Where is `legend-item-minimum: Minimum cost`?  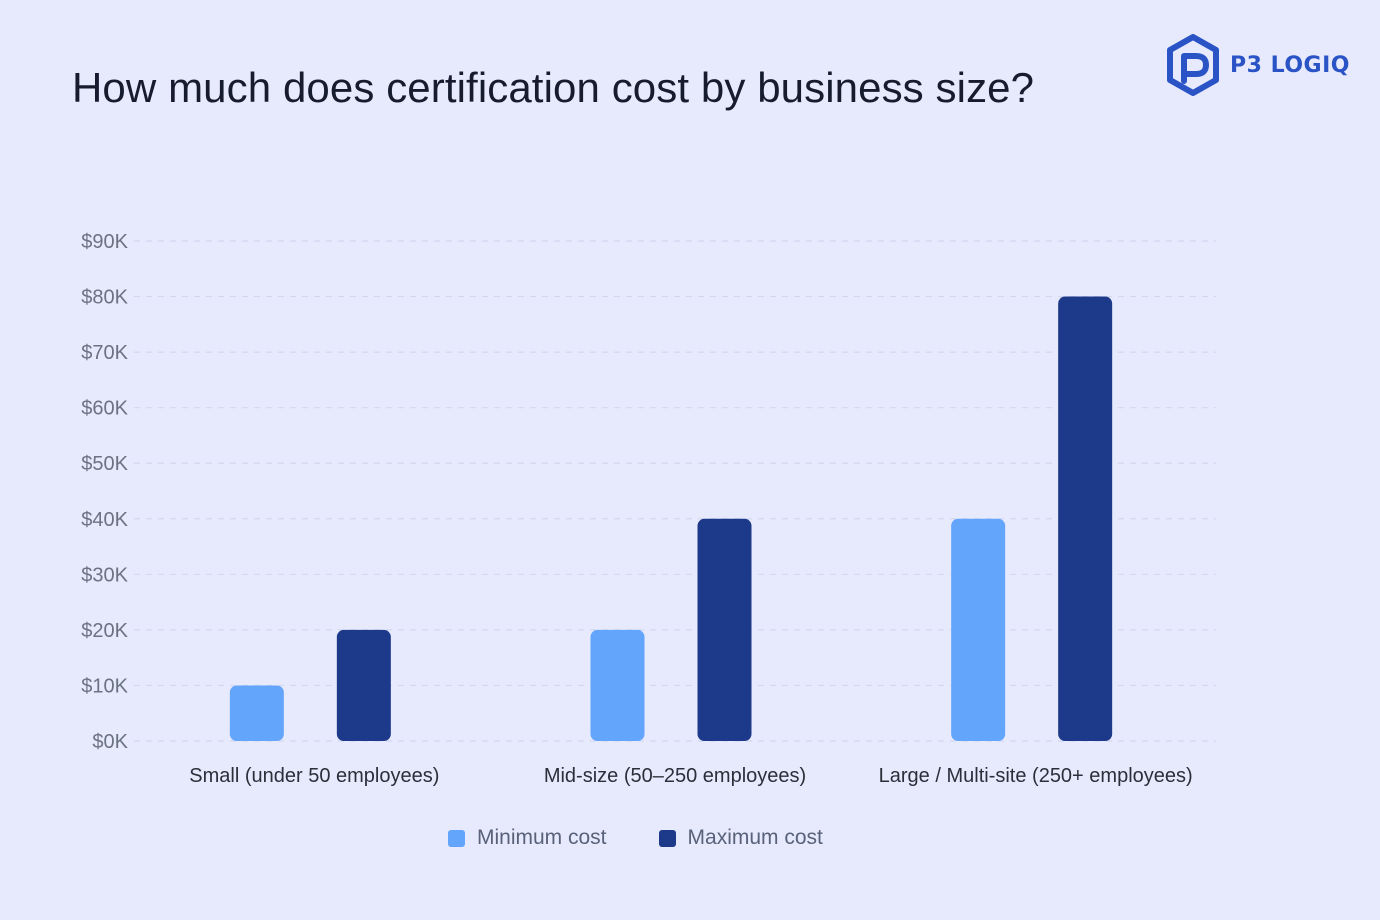
legend-item-minimum: Minimum cost is located at coordinates (527, 838).